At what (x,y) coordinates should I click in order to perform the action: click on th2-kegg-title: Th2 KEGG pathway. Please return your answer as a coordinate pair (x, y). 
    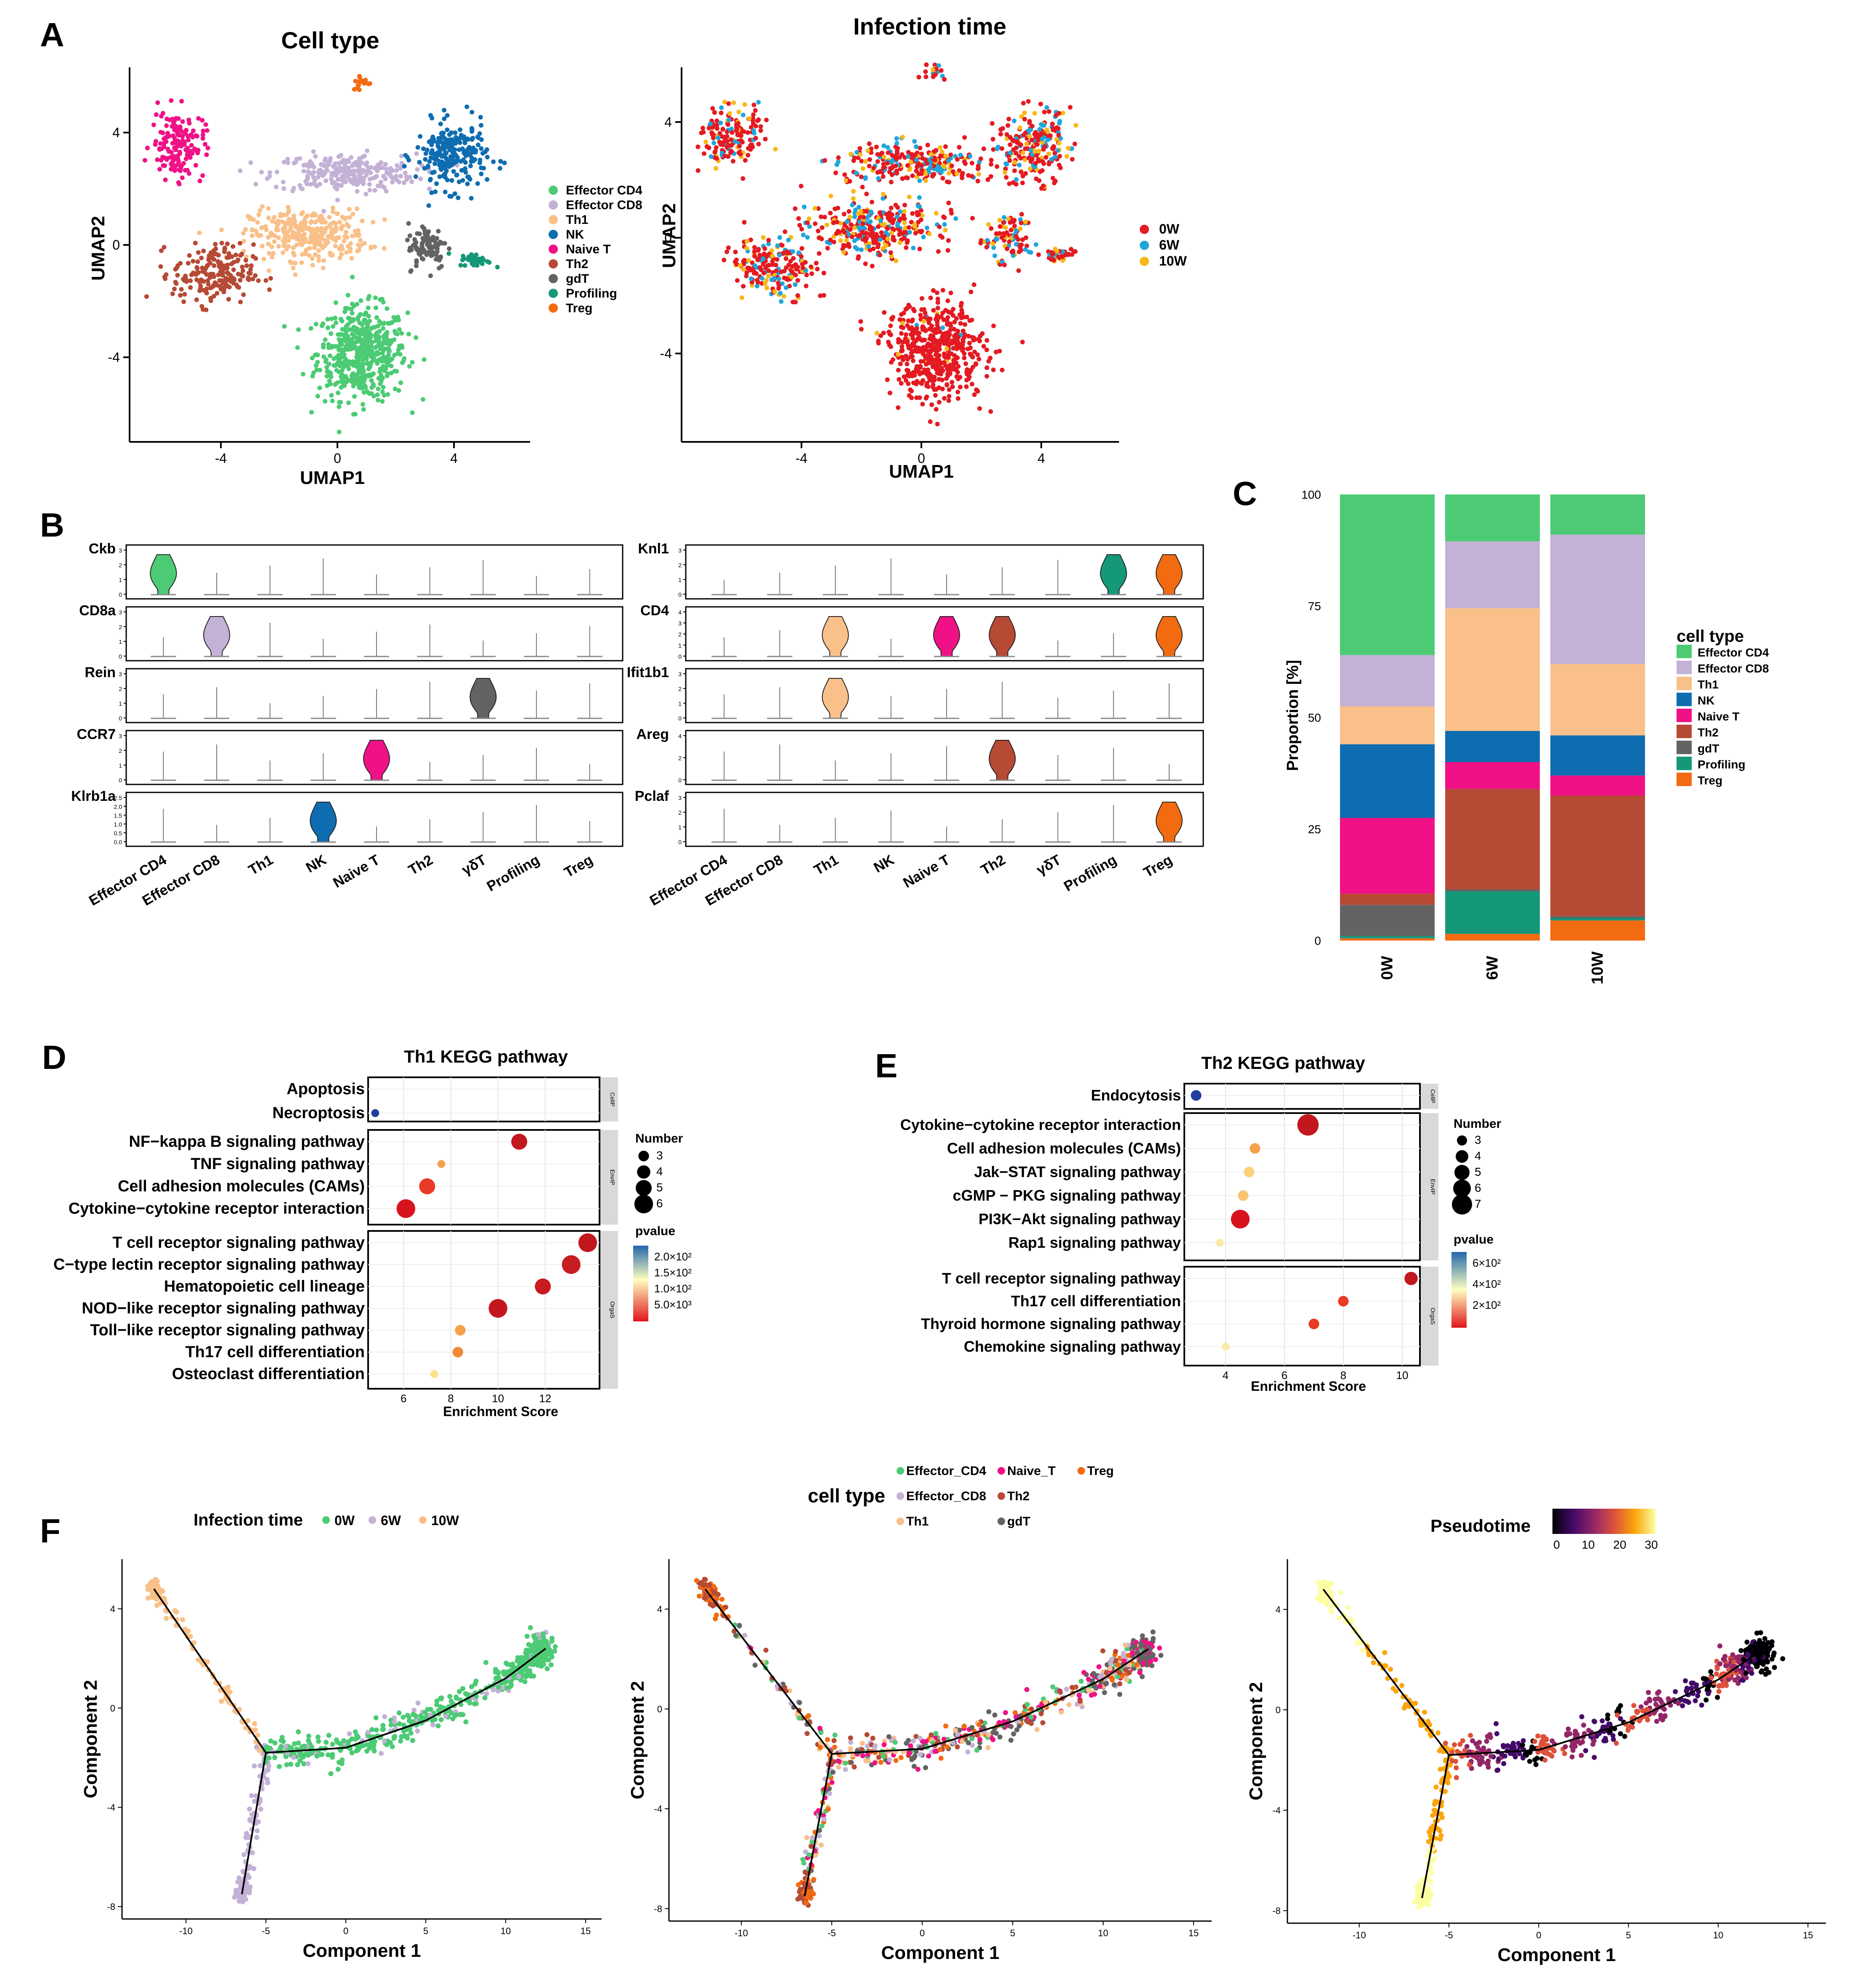
    Looking at the image, I should click on (1283, 1063).